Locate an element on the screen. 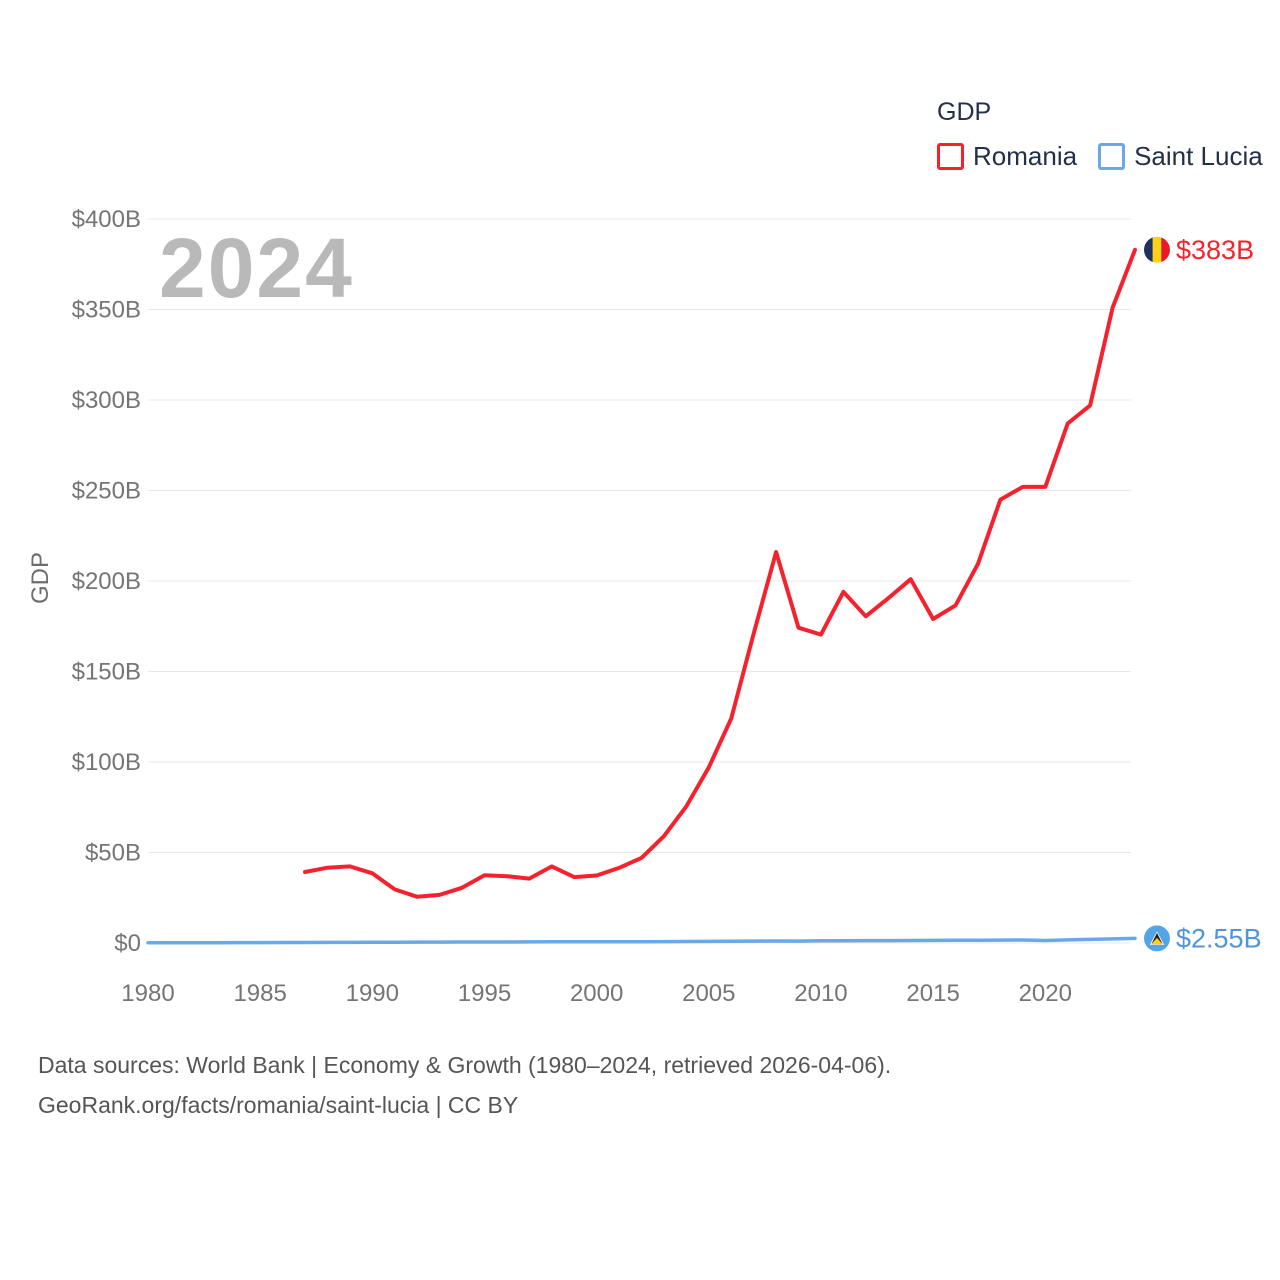  legend-title: GDP is located at coordinates (964, 112).